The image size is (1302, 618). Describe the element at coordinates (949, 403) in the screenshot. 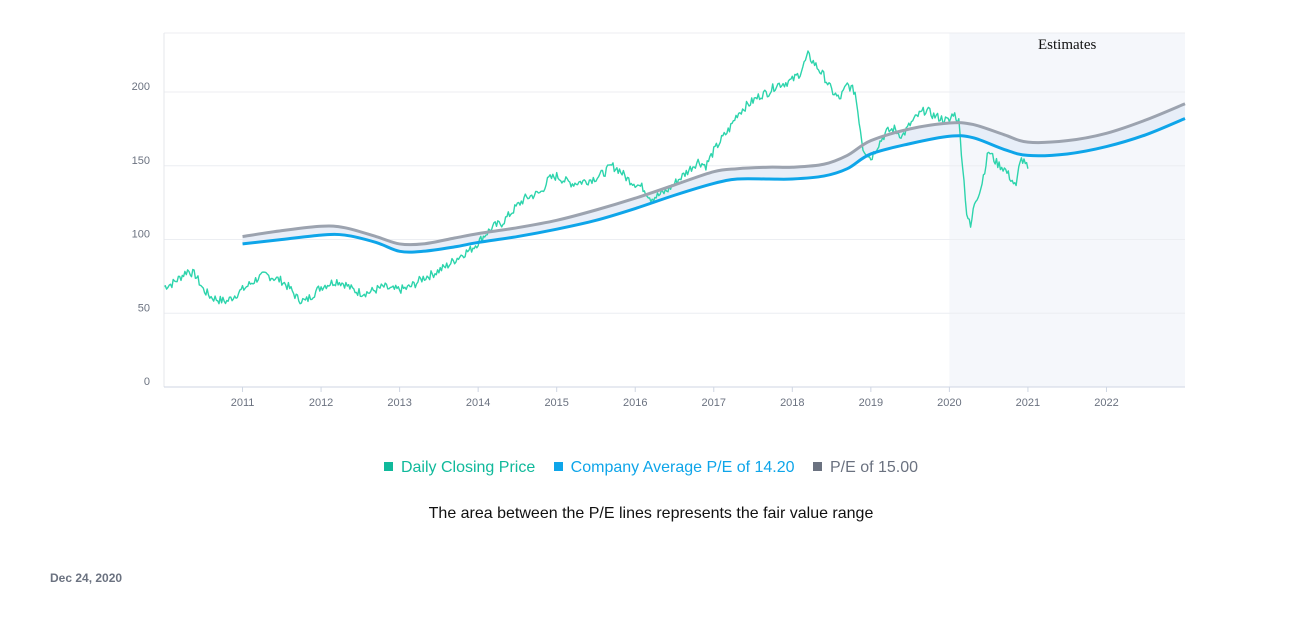

I see `x-tick-label: 2020` at that location.